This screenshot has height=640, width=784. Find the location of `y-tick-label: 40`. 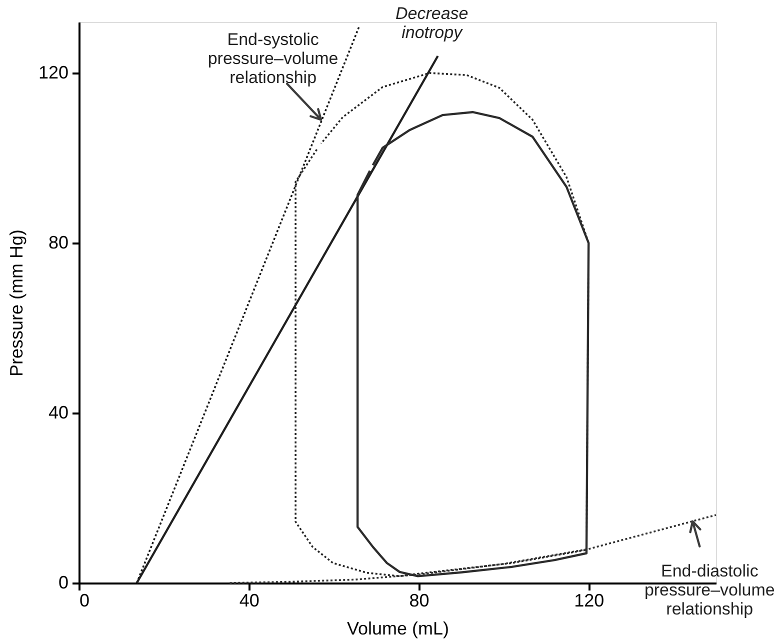

y-tick-label: 40 is located at coordinates (58, 412).